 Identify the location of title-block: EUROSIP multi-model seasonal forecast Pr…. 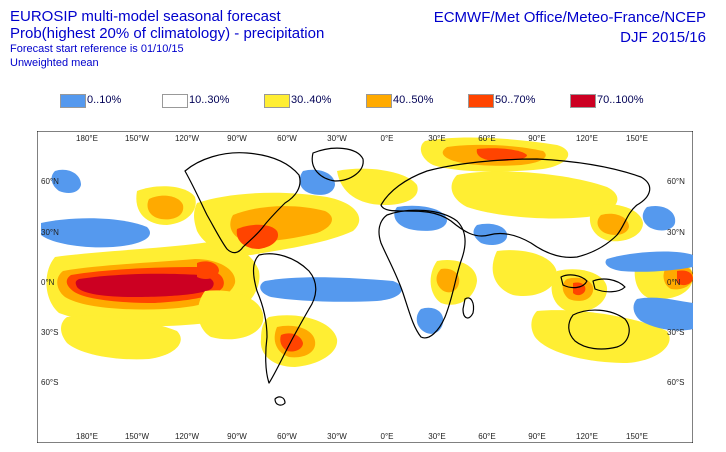
(167, 39).